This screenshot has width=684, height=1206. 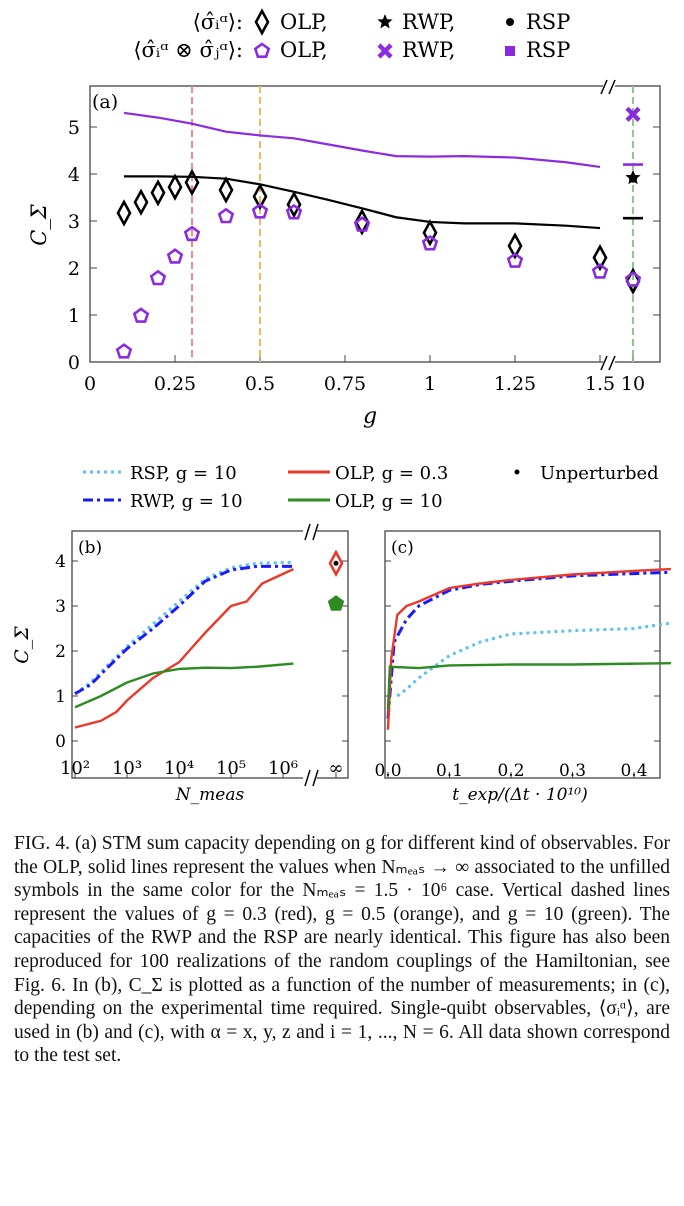 What do you see at coordinates (600, 384) in the screenshot?
I see `x-tick-label: 1.5` at bounding box center [600, 384].